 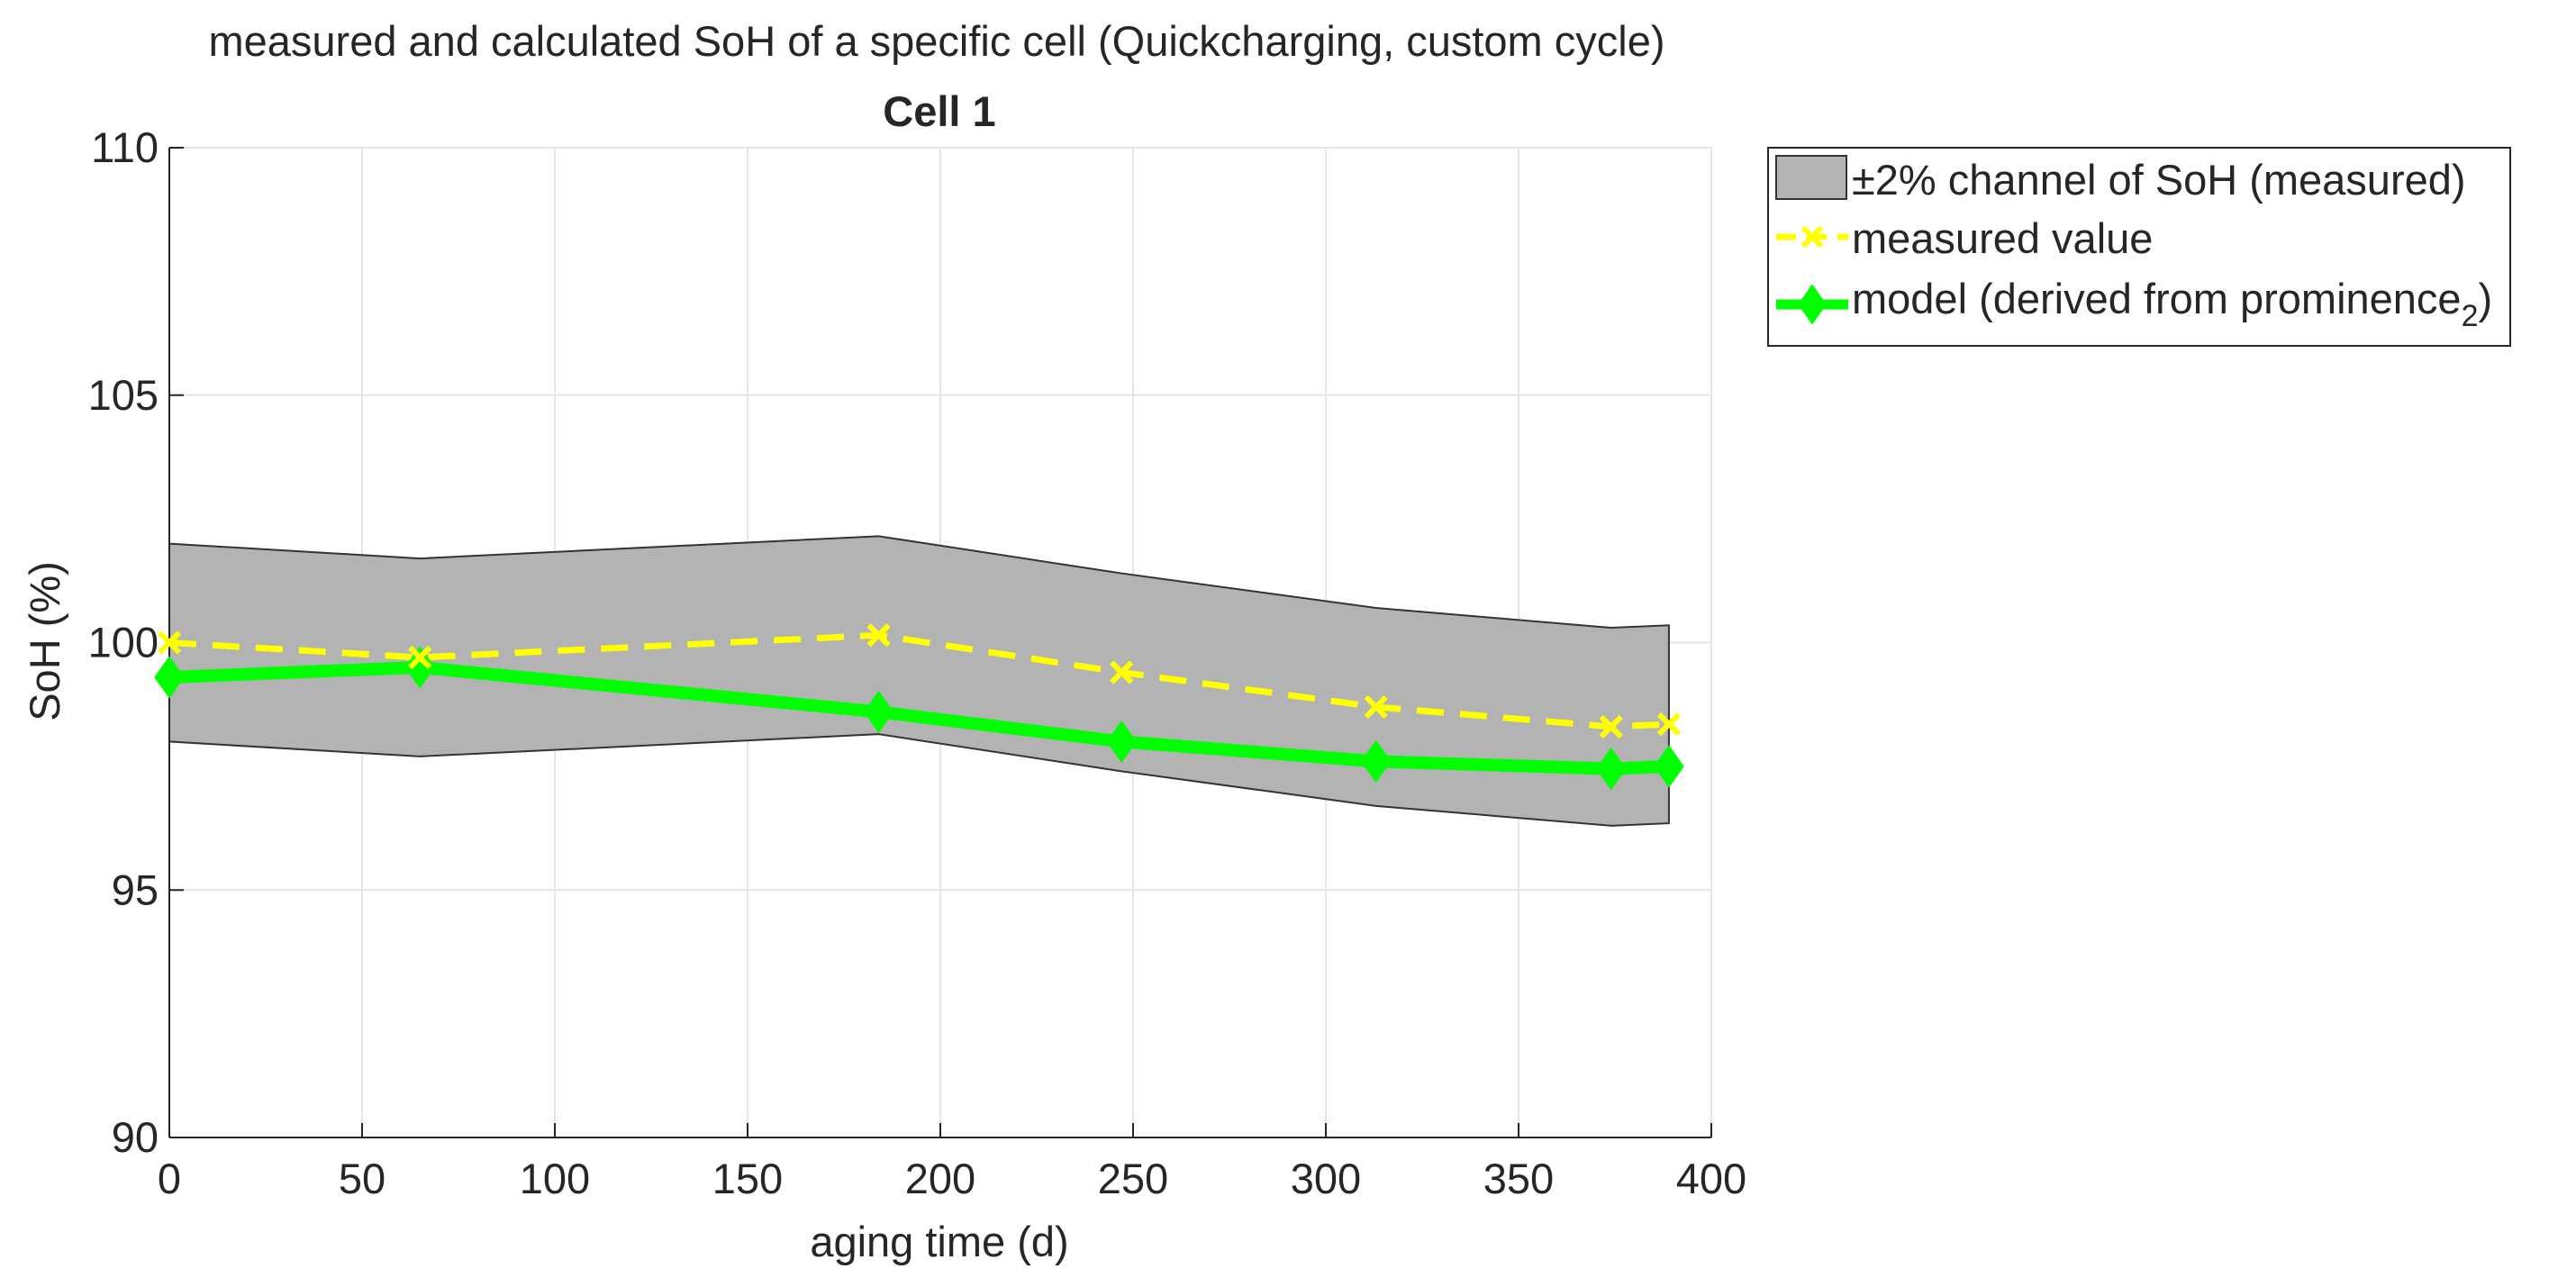 What do you see at coordinates (1811, 177) in the screenshot?
I see `legend-band-swatch` at bounding box center [1811, 177].